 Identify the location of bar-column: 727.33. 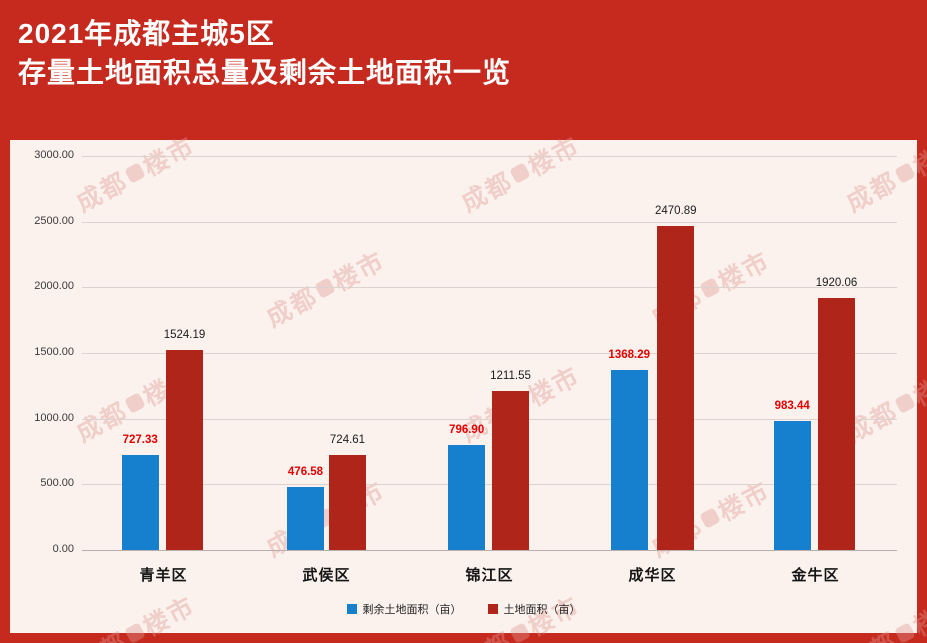
(140, 491).